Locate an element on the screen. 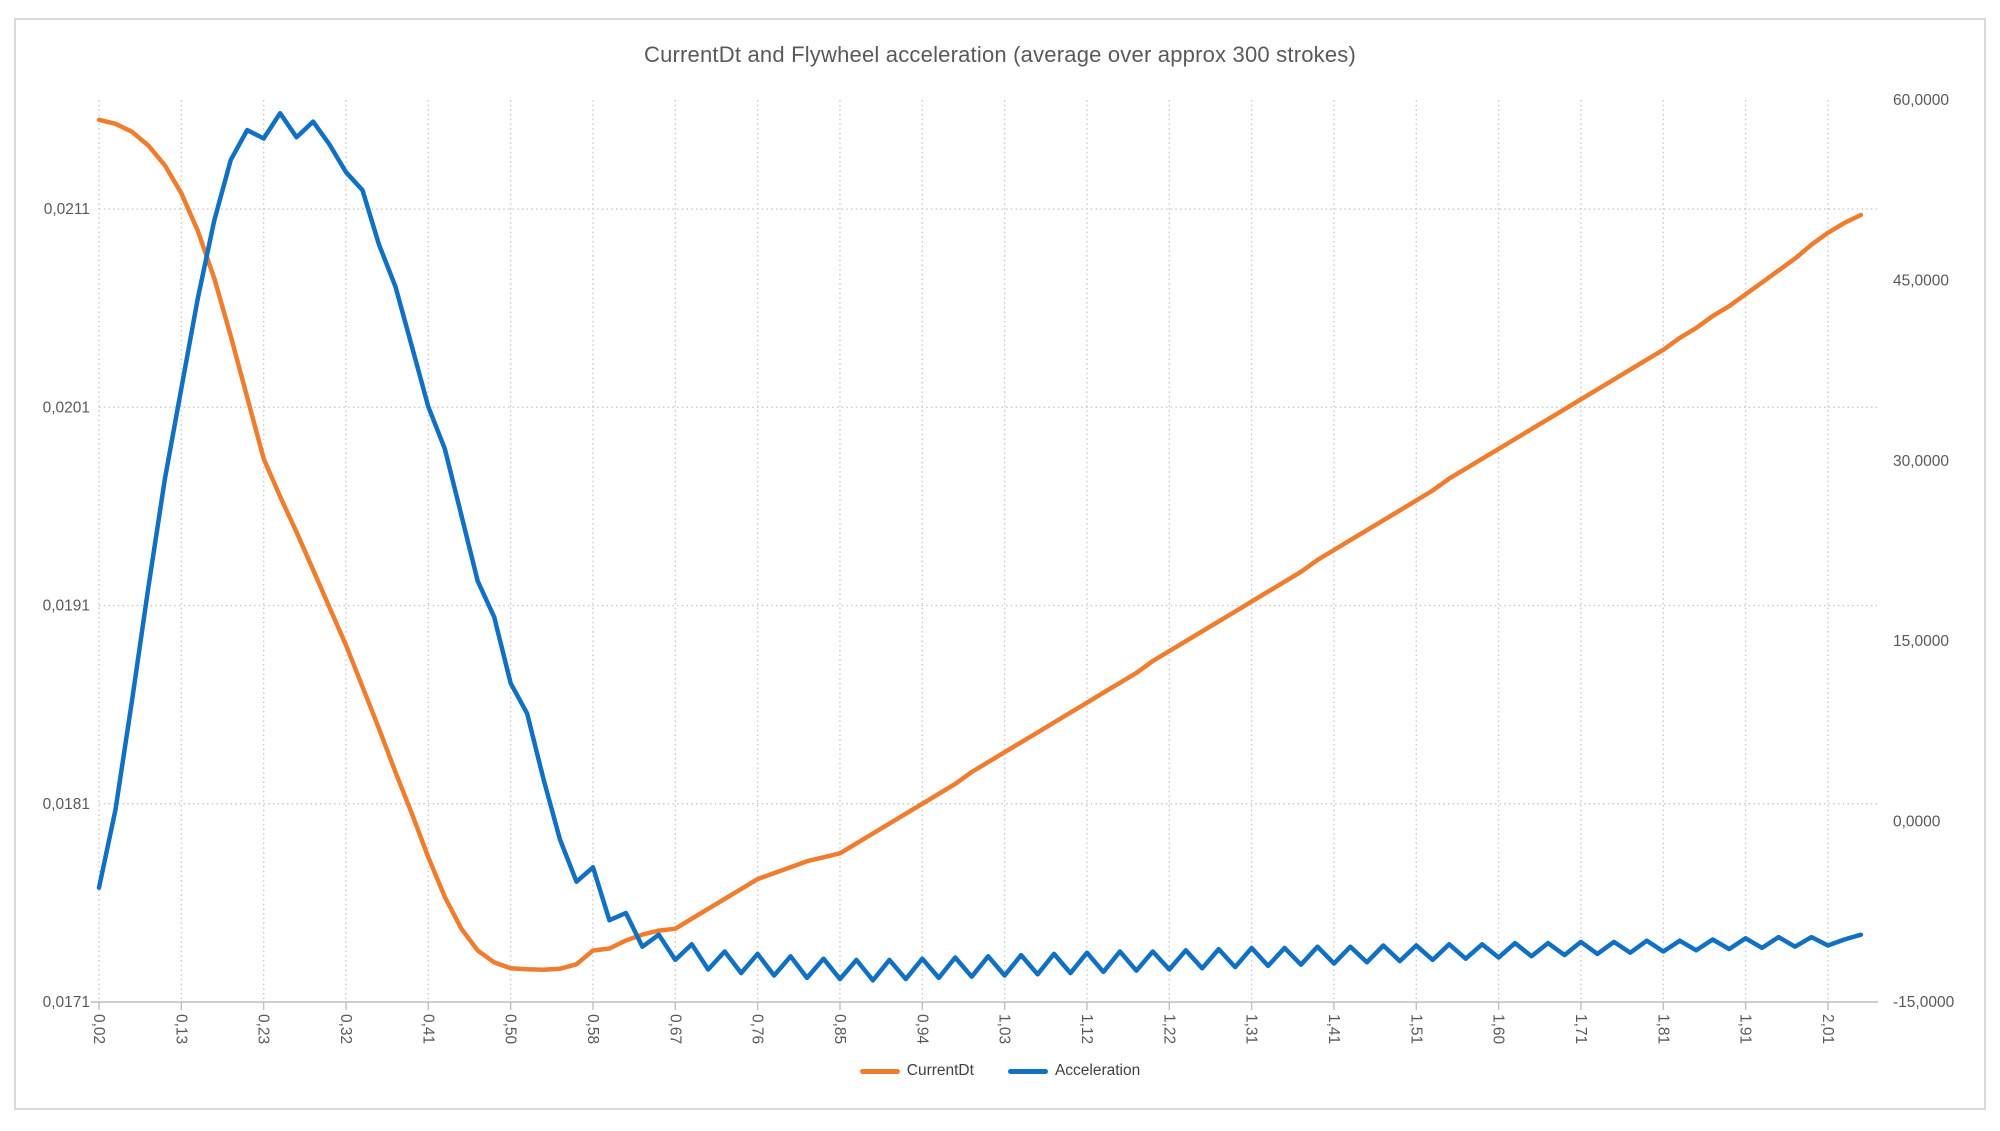 The image size is (2000, 1131). x-axis-ticks is located at coordinates (963, 1006).